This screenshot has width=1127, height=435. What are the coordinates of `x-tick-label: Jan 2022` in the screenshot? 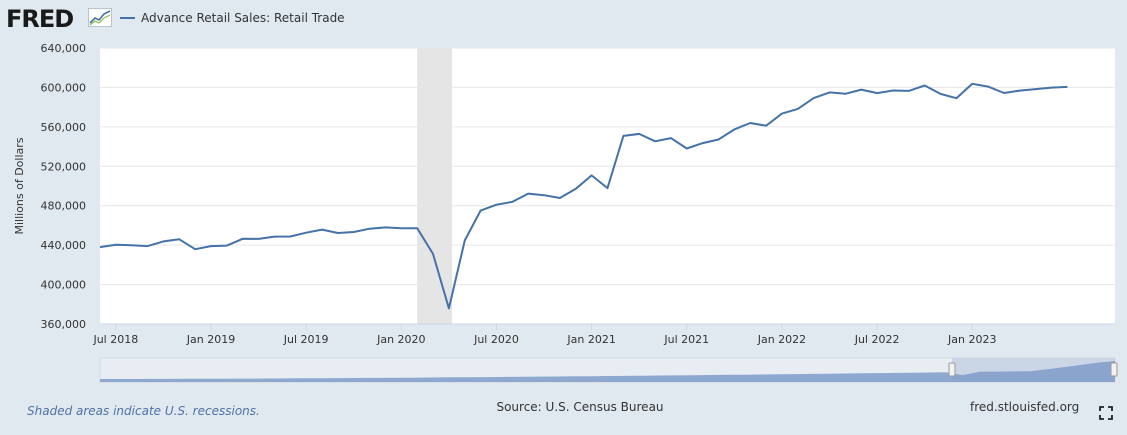 It's located at (781, 339).